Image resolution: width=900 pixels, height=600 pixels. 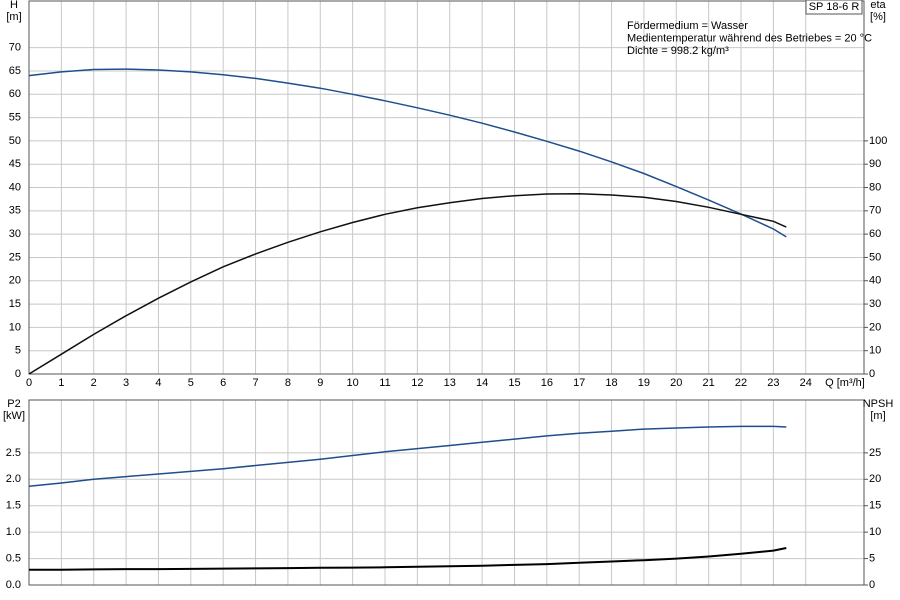 What do you see at coordinates (14, 5) in the screenshot?
I see `y-axis-label: H` at bounding box center [14, 5].